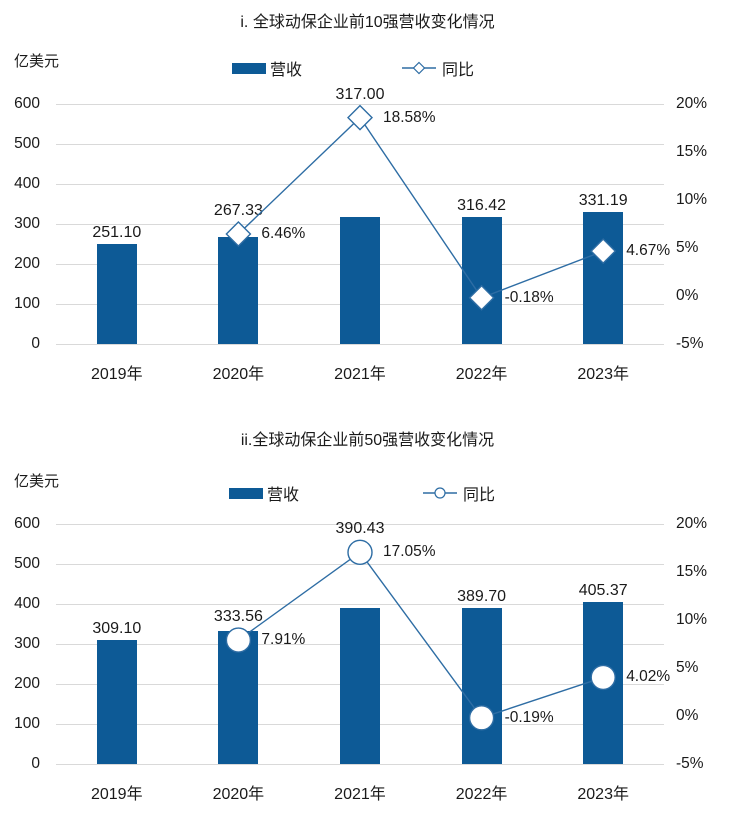 The width and height of the screenshot is (735, 815). Describe the element at coordinates (440, 493) in the screenshot. I see `legend-line-circle-icon` at that location.